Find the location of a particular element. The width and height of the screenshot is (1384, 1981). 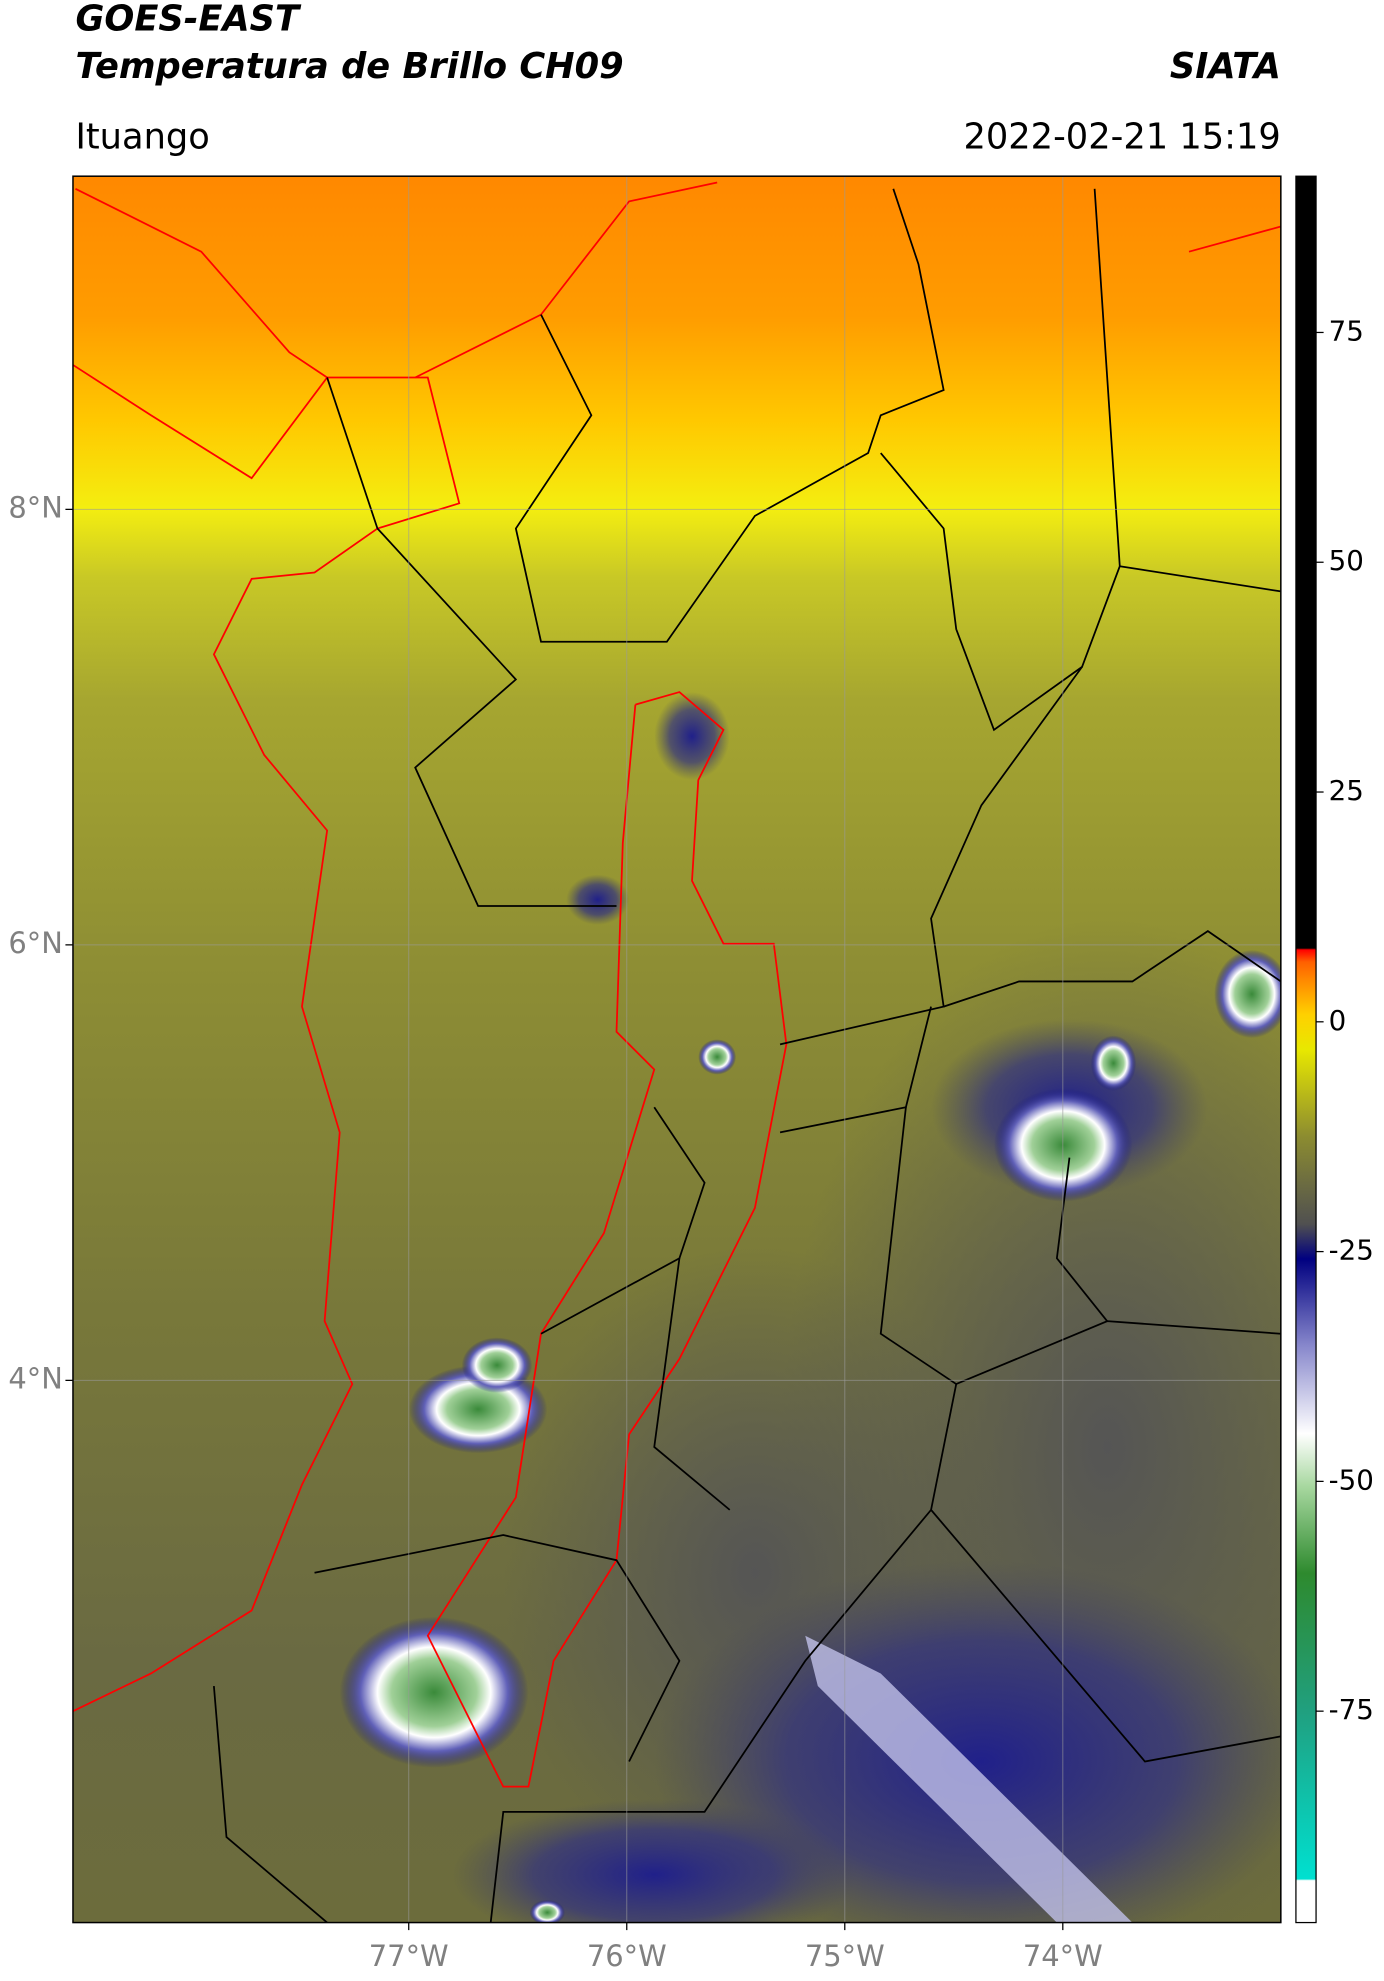

colorbar-tick-label: -25 is located at coordinates (1351, 1250).